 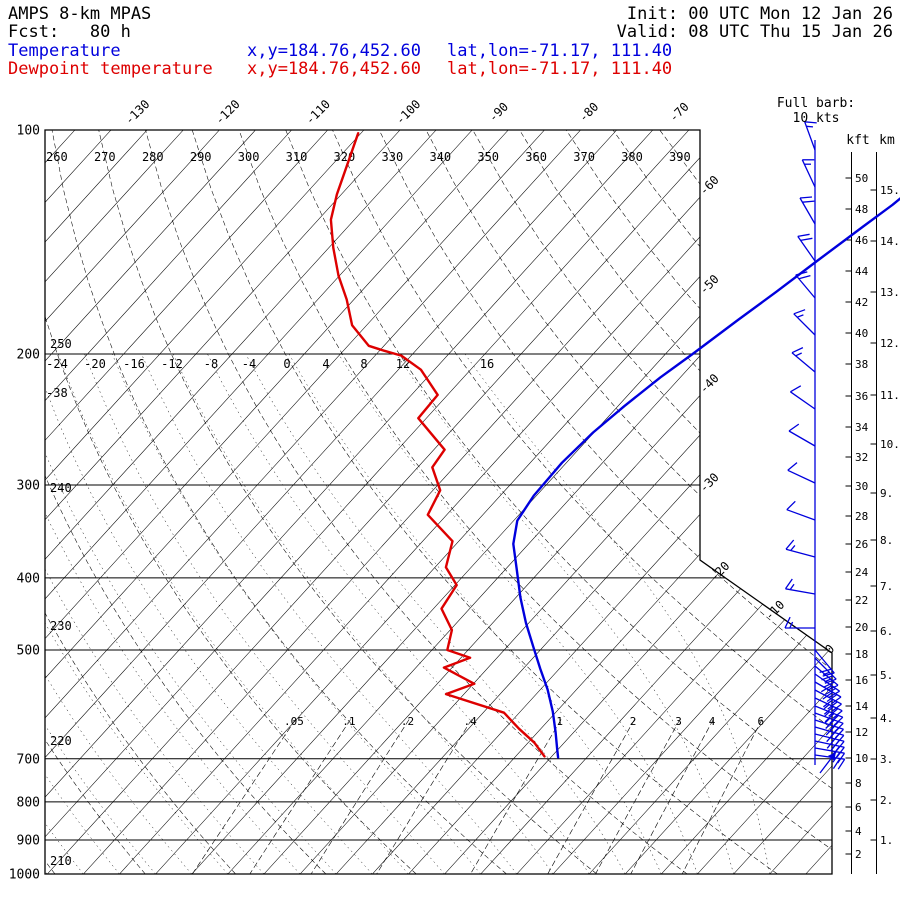 What do you see at coordinates (861, 732) in the screenshot?
I see `kft-tick-label: 12` at bounding box center [861, 732].